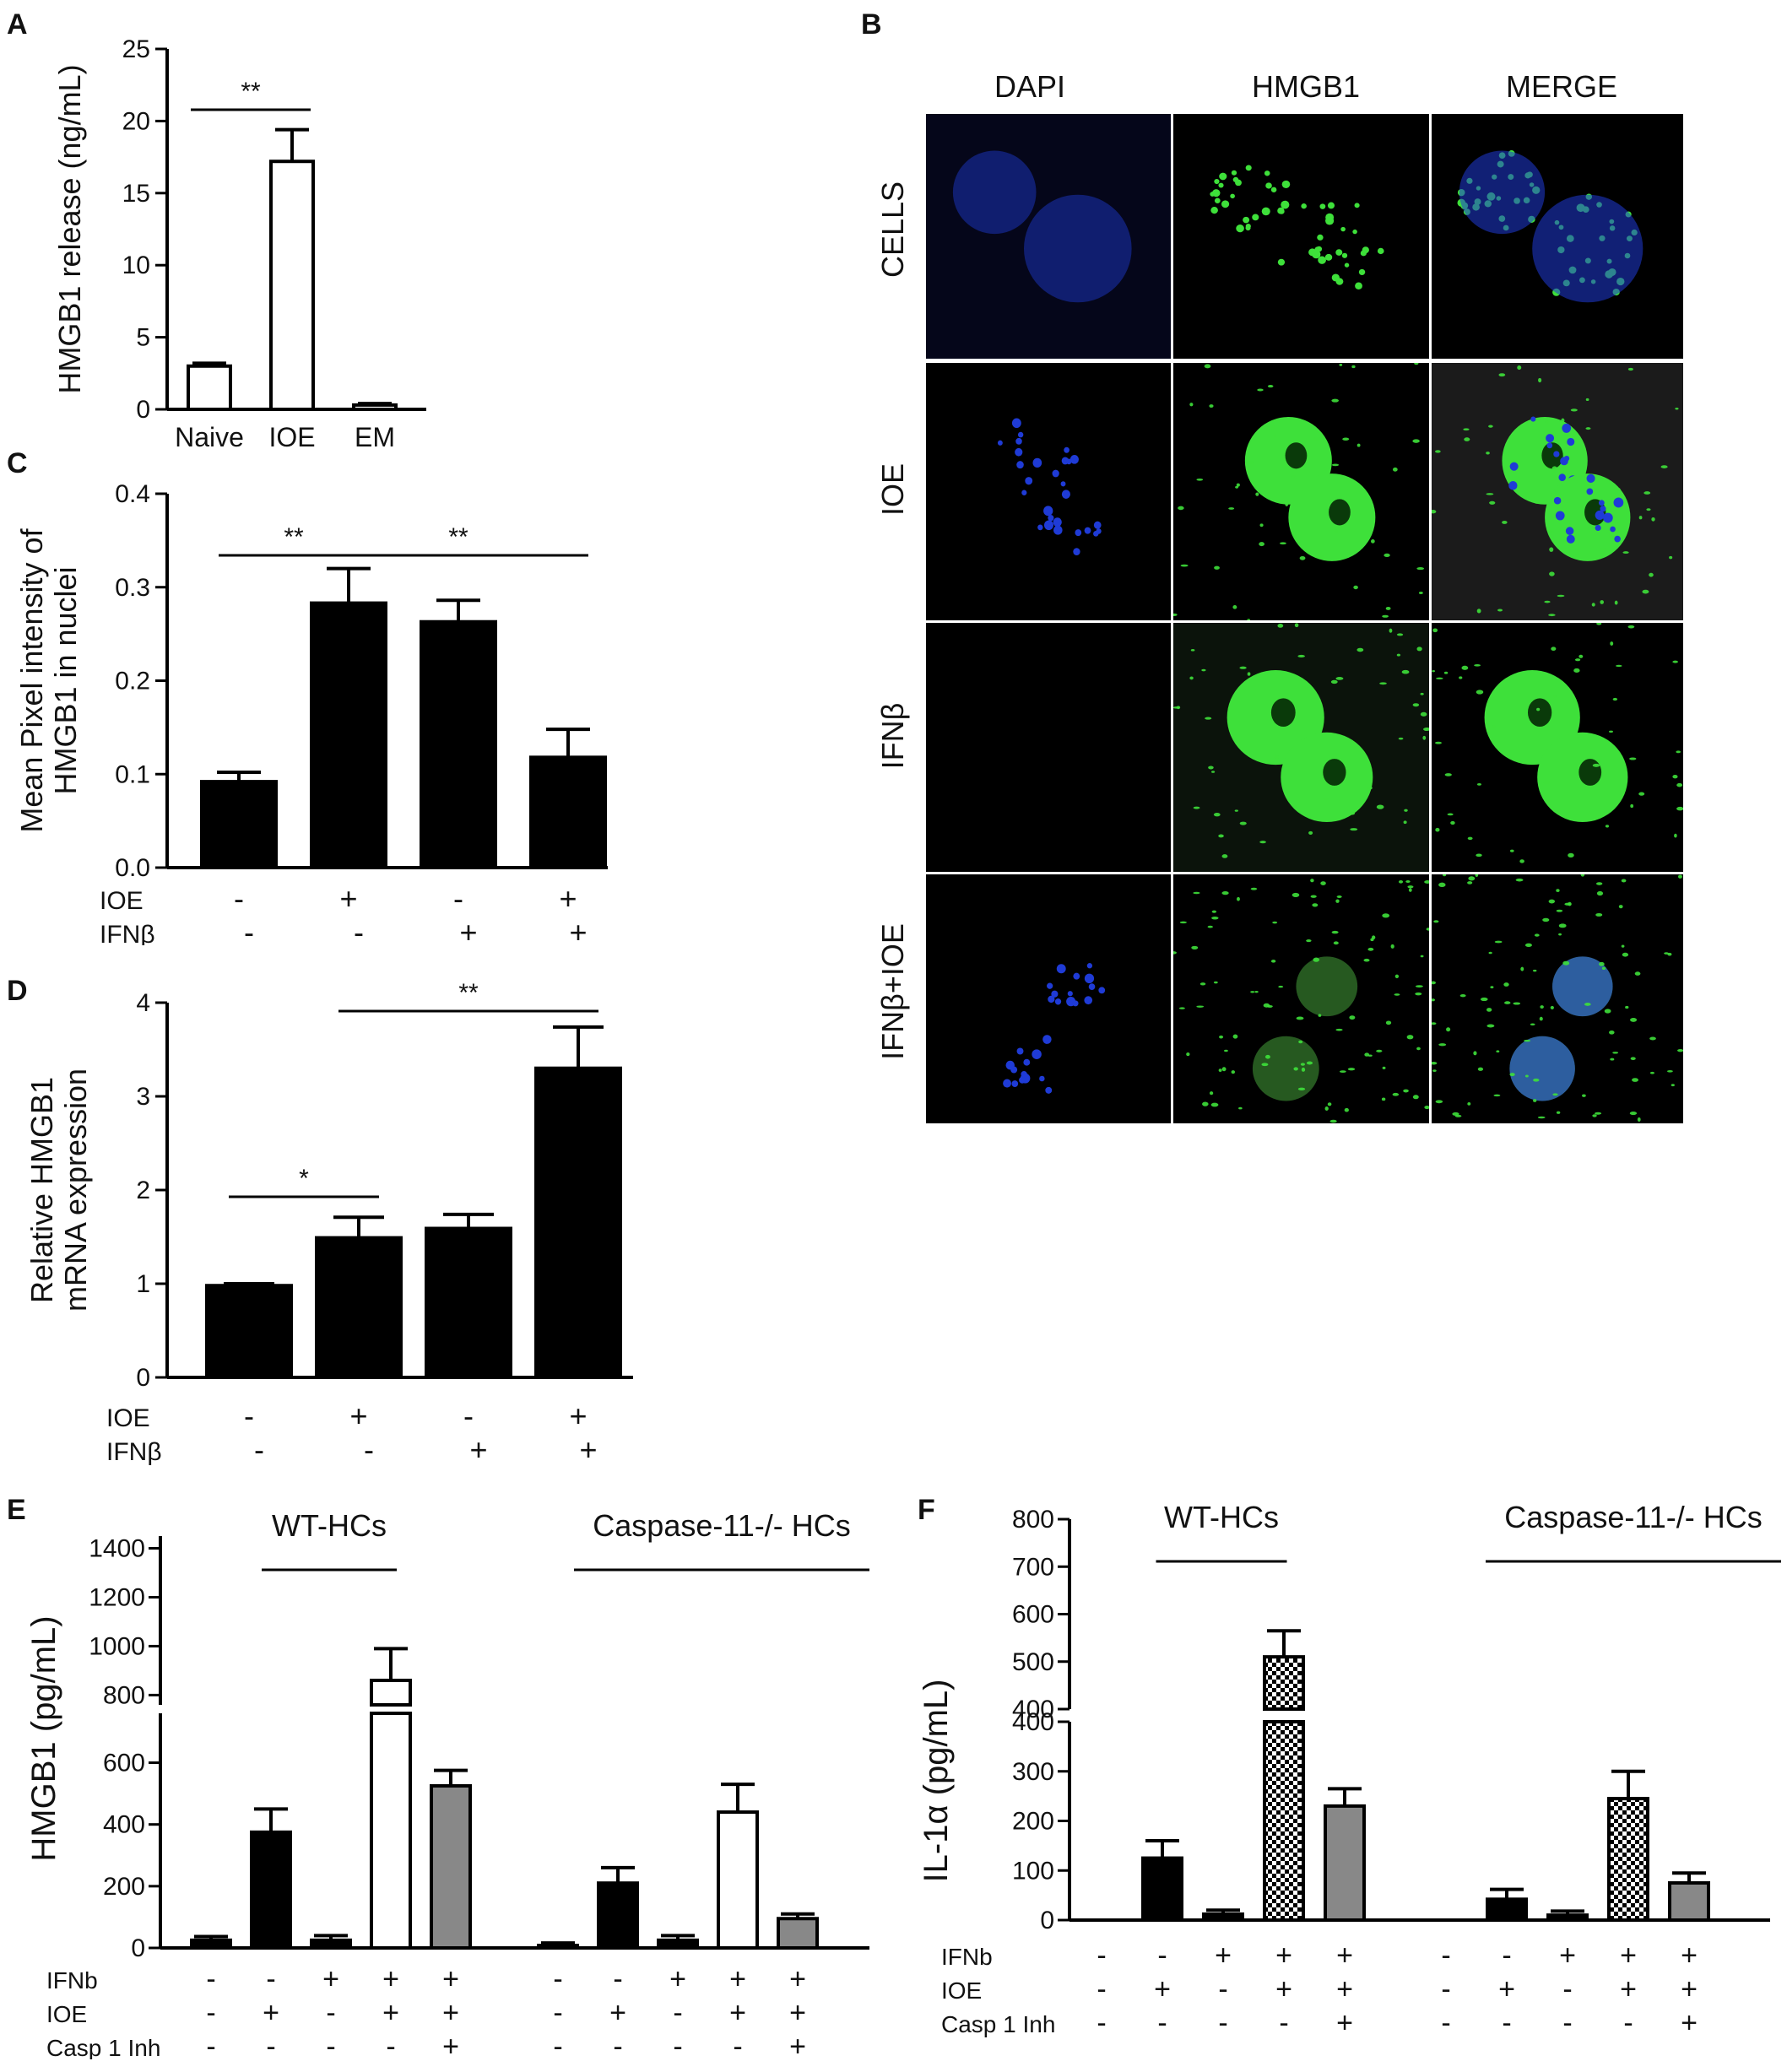 This screenshot has height=2072, width=1787. Describe the element at coordinates (872, 24) in the screenshot. I see `panel-letter-b: B` at that location.